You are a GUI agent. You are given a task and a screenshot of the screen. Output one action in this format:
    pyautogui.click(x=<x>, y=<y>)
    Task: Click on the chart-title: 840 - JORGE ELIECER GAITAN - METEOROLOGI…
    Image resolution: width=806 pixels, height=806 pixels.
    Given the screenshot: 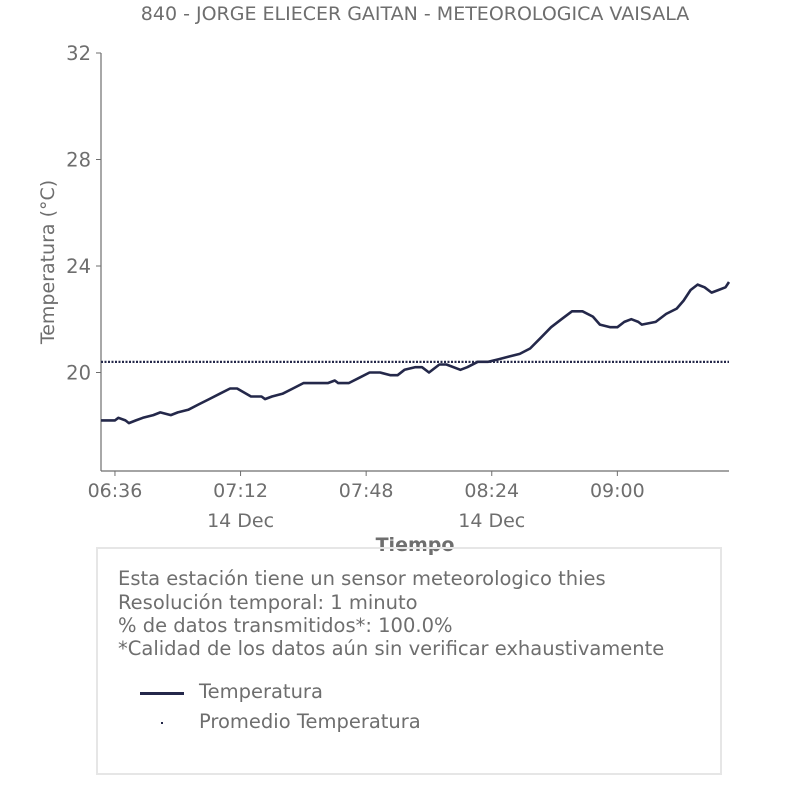 What is the action you would take?
    pyautogui.click(x=415, y=14)
    